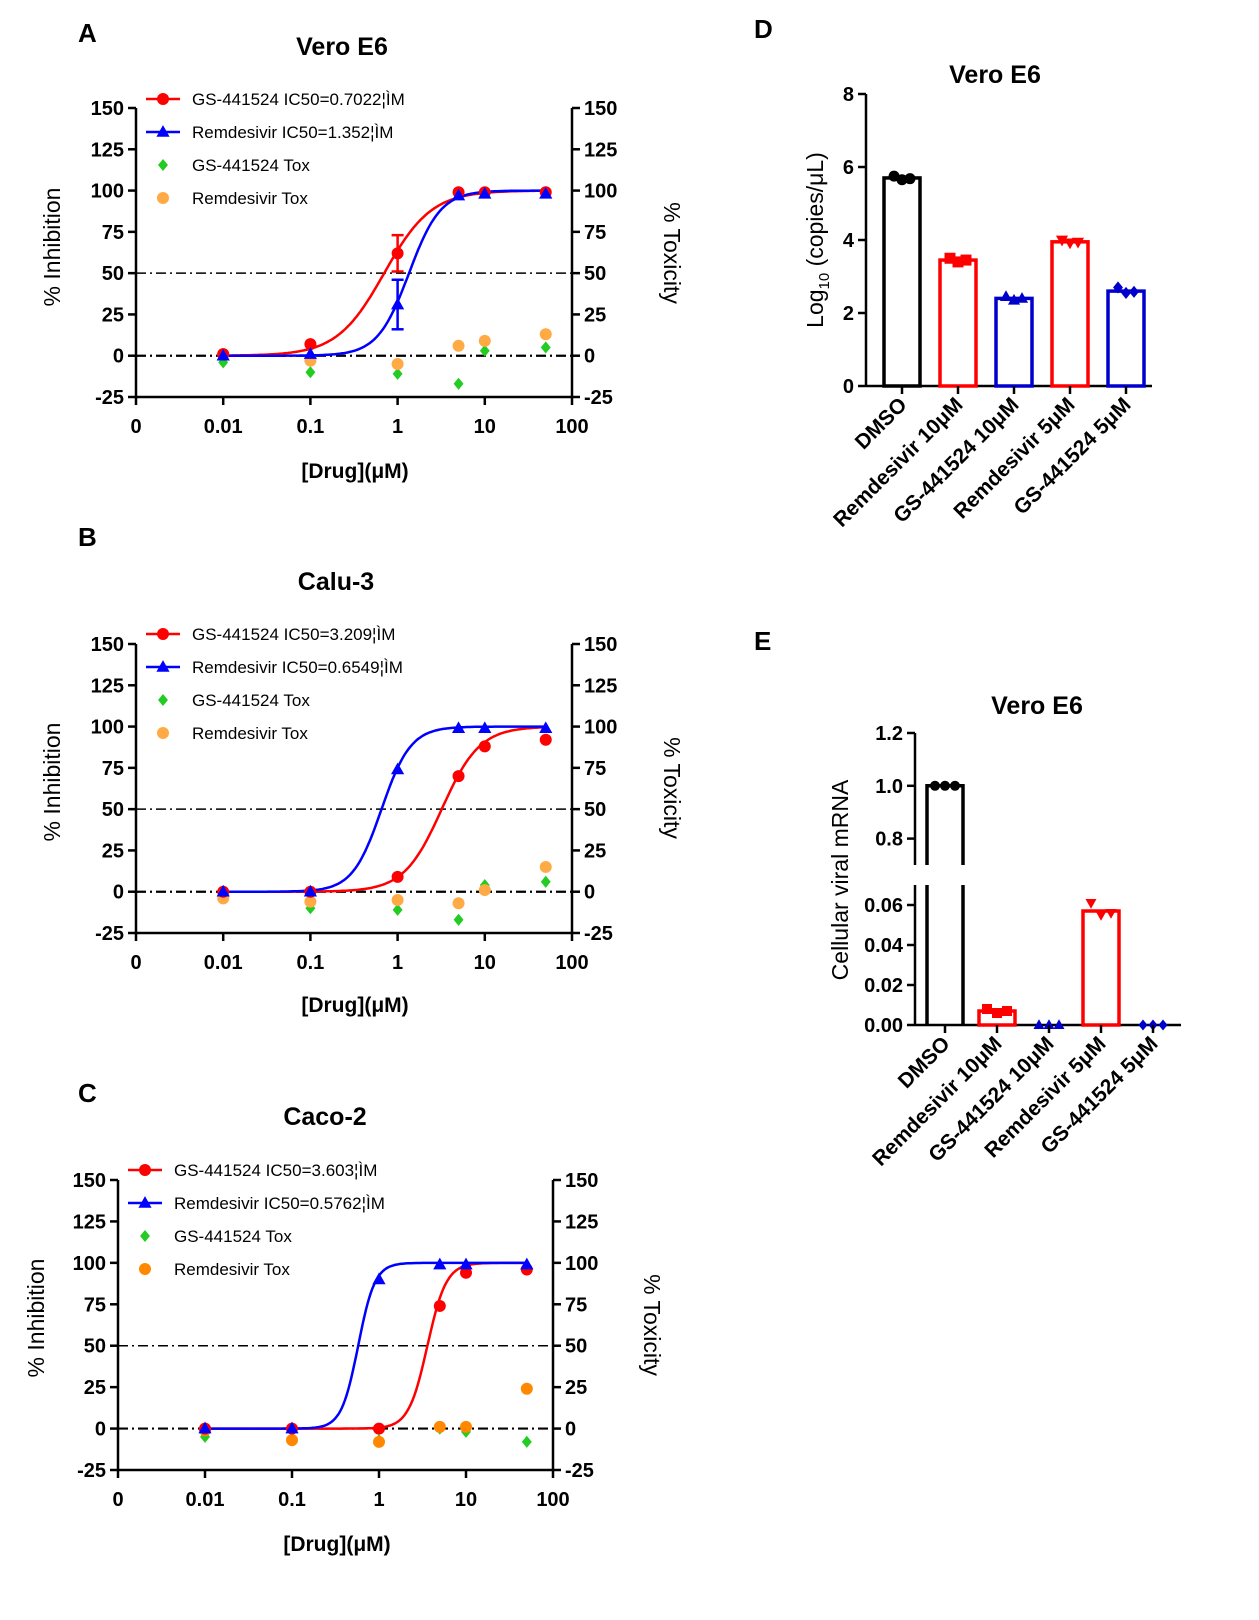  Describe the element at coordinates (279, 1203) in the screenshot. I see `legend-label: Remdesivir IC50=0.5762¦ÌM` at that location.